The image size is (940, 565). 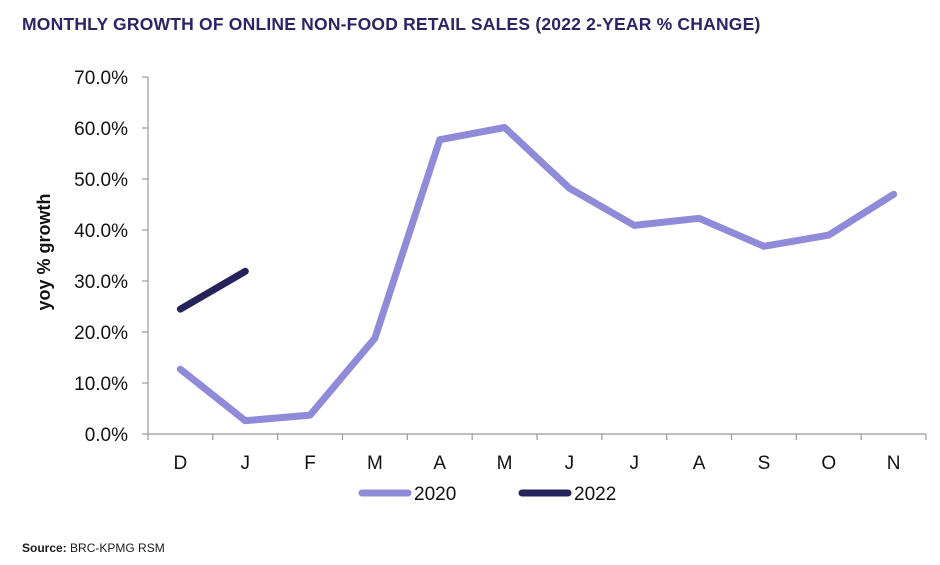 What do you see at coordinates (181, 463) in the screenshot?
I see `x-tick-label: D` at bounding box center [181, 463].